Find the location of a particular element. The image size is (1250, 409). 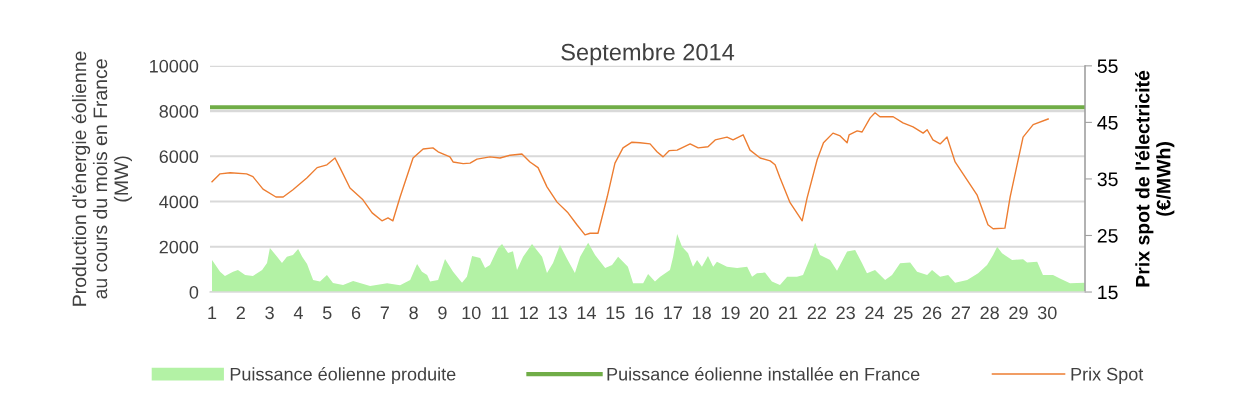

legend-label: Prix Spot is located at coordinates (1107, 376).